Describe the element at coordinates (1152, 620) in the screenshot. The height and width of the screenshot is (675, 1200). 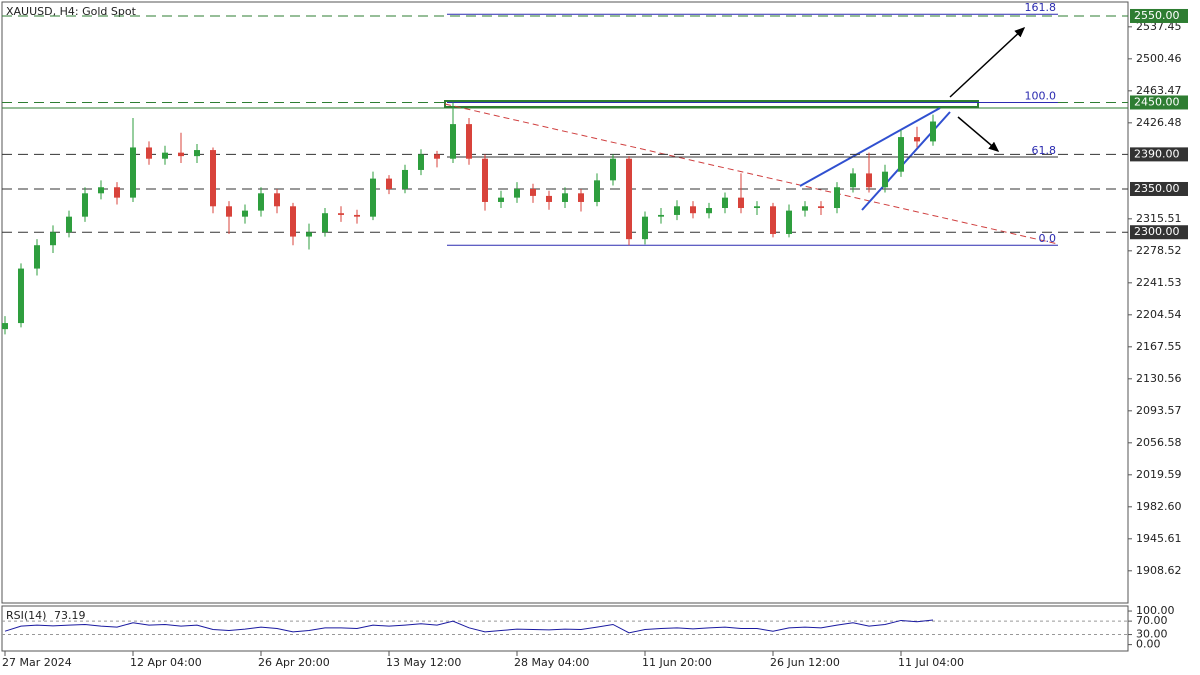
I see `rsi-tick-label: 70.00` at that location.